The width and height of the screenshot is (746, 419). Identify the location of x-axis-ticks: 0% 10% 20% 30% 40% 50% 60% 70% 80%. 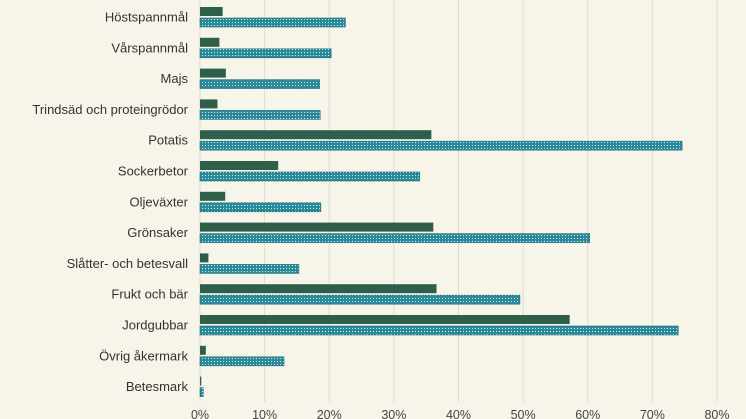
(460, 413).